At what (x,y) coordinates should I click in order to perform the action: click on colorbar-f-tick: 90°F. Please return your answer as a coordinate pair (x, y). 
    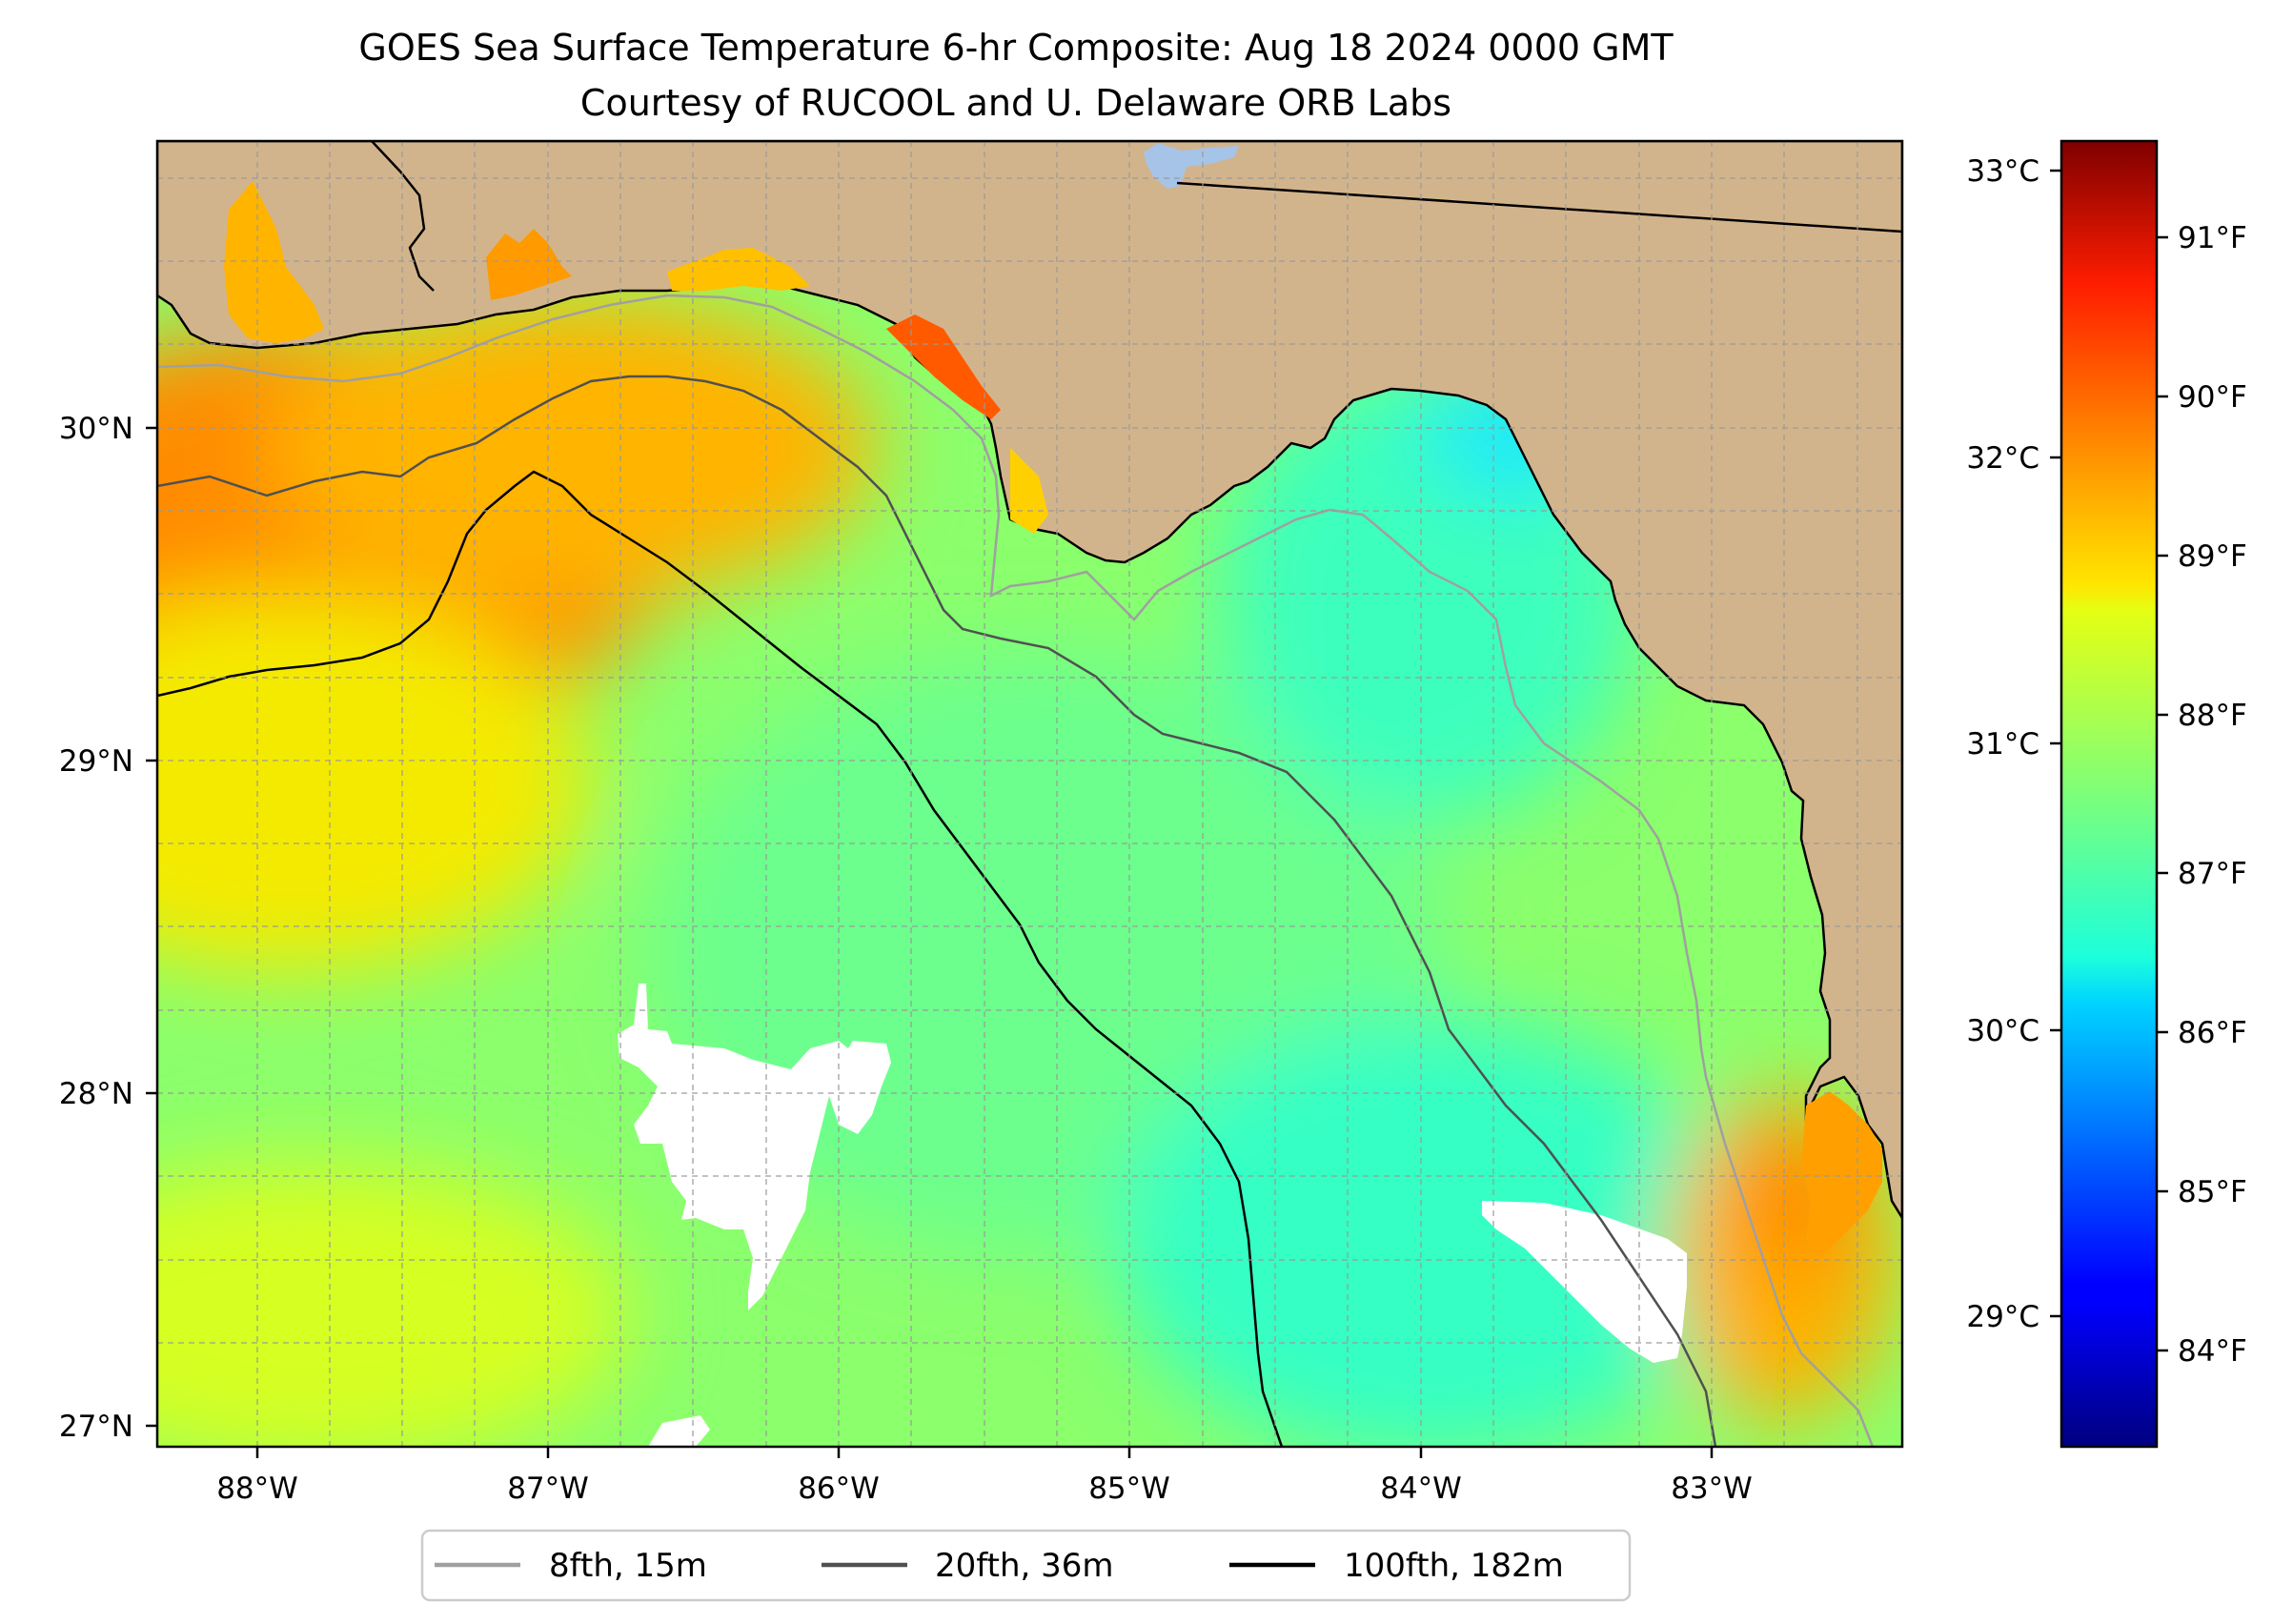
    Looking at the image, I should click on (2213, 397).